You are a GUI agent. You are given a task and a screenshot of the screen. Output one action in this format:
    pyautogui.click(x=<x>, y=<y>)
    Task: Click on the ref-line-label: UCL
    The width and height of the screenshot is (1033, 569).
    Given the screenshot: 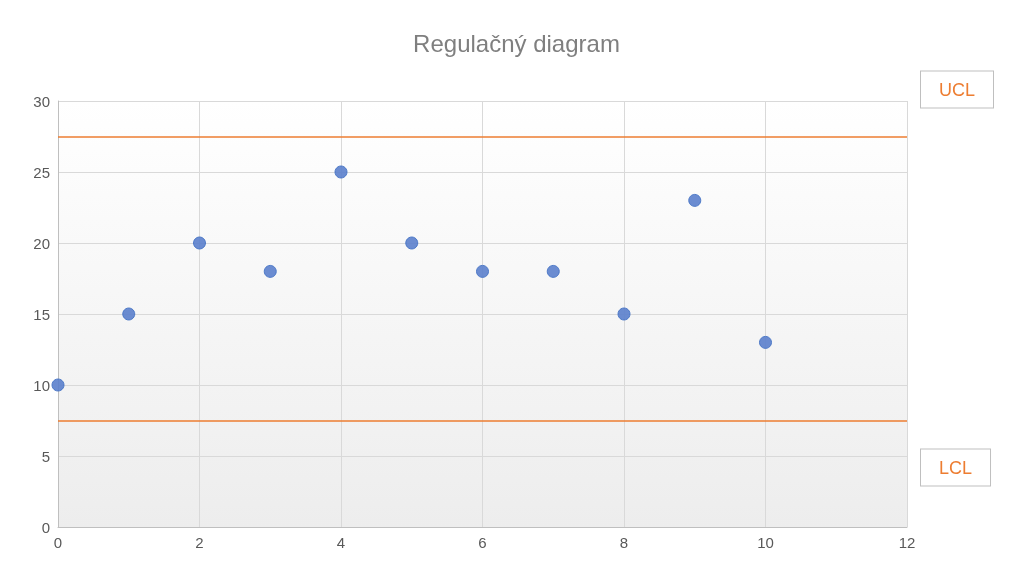 What is the action you would take?
    pyautogui.click(x=957, y=89)
    